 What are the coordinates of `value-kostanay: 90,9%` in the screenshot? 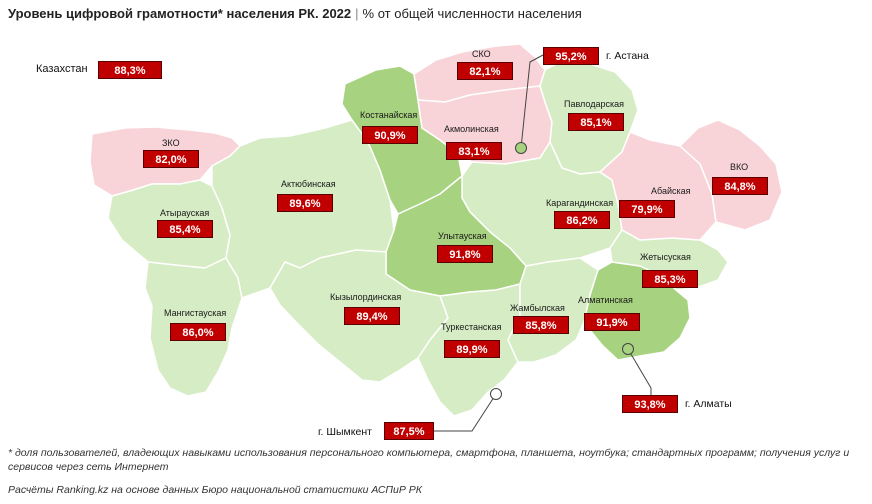 It's located at (390, 135).